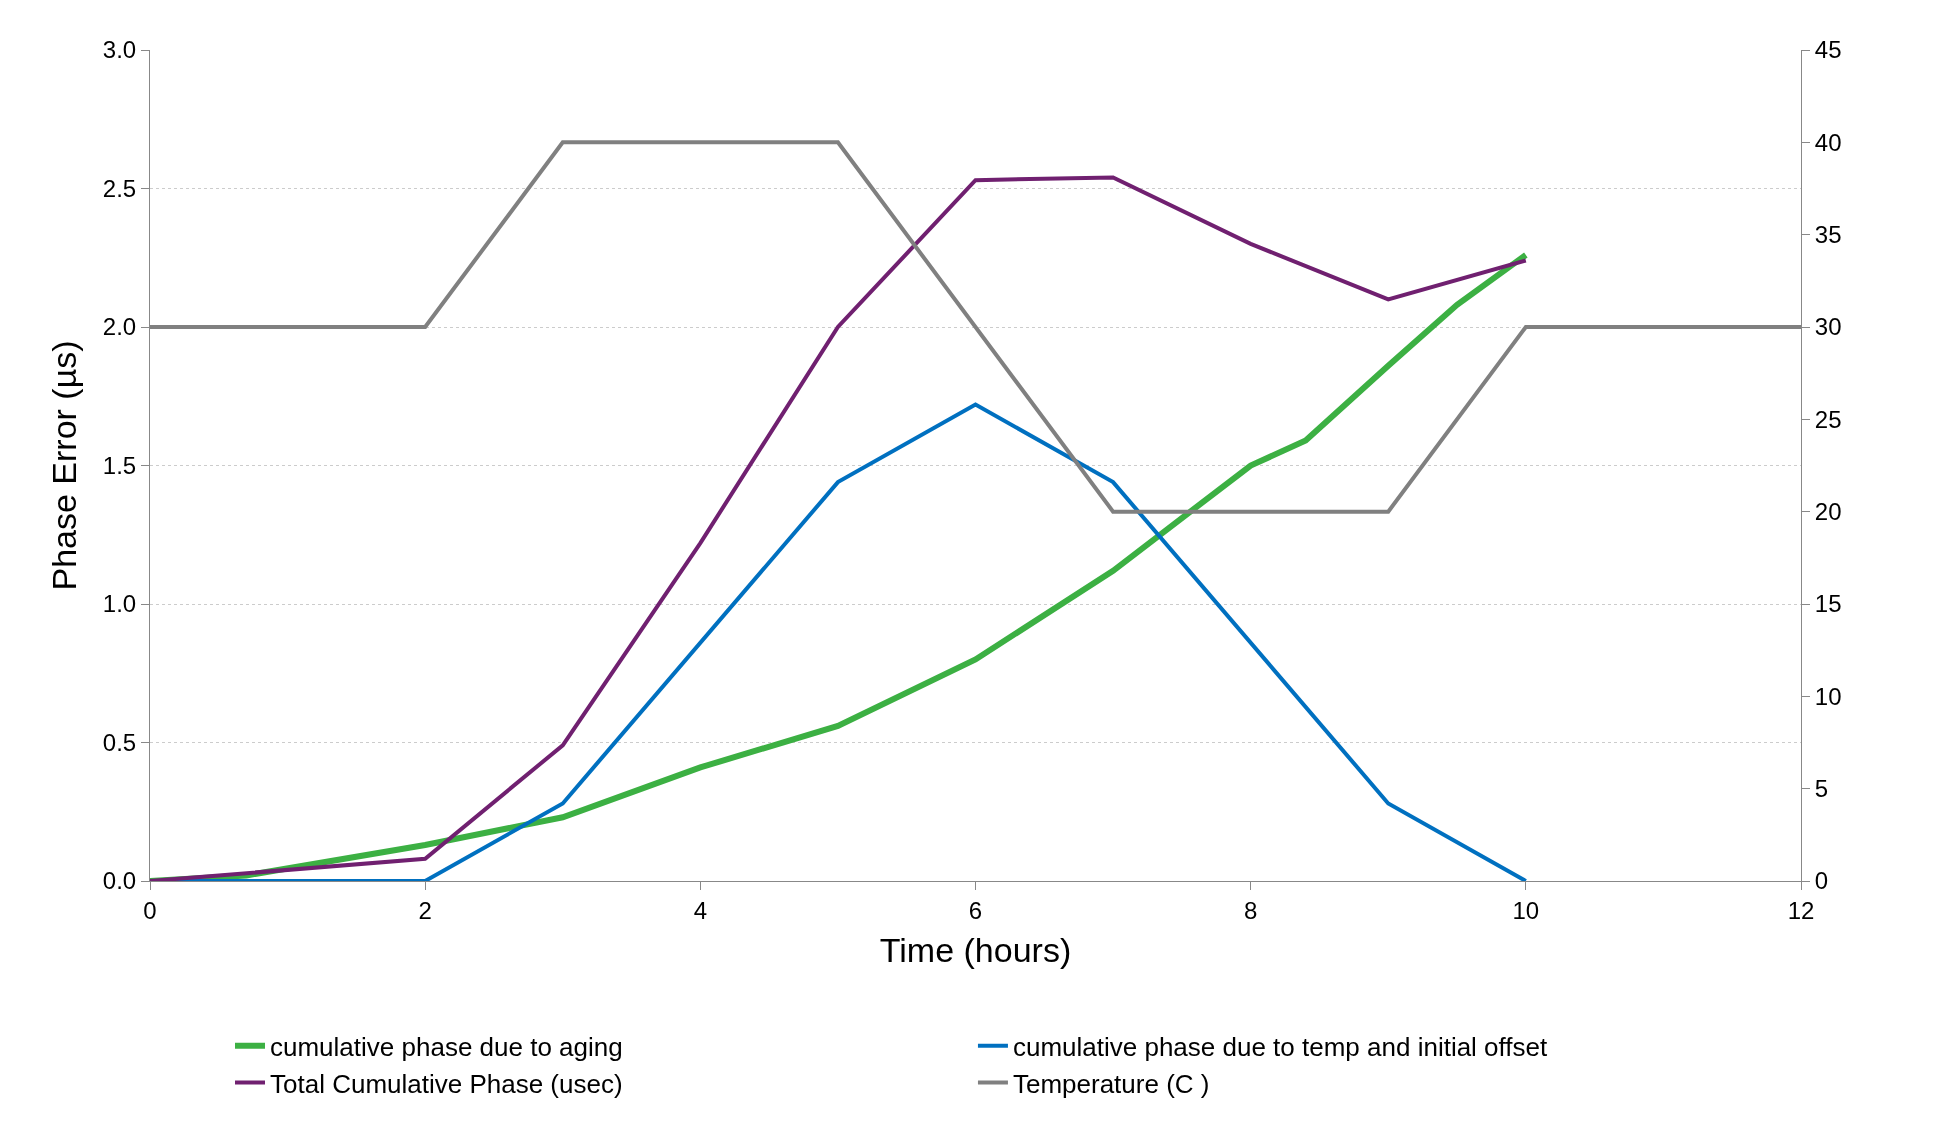 This screenshot has height=1131, width=1951. I want to click on x-tick-label: 12, so click(1801, 910).